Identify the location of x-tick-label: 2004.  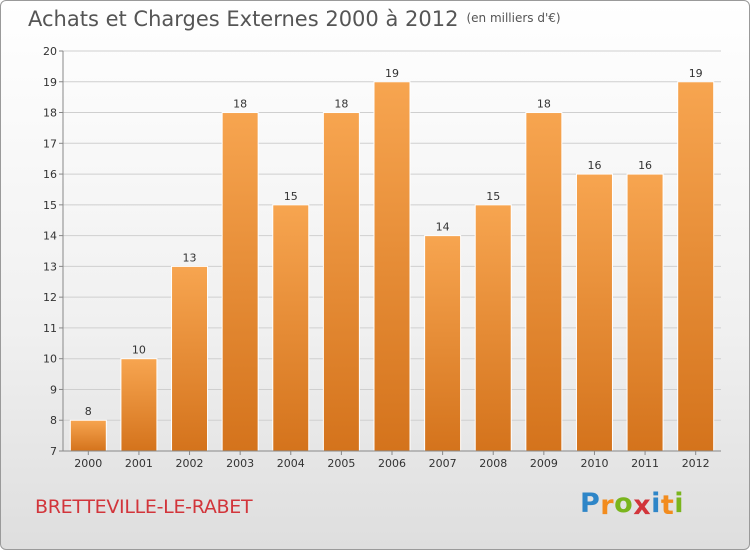
(291, 463).